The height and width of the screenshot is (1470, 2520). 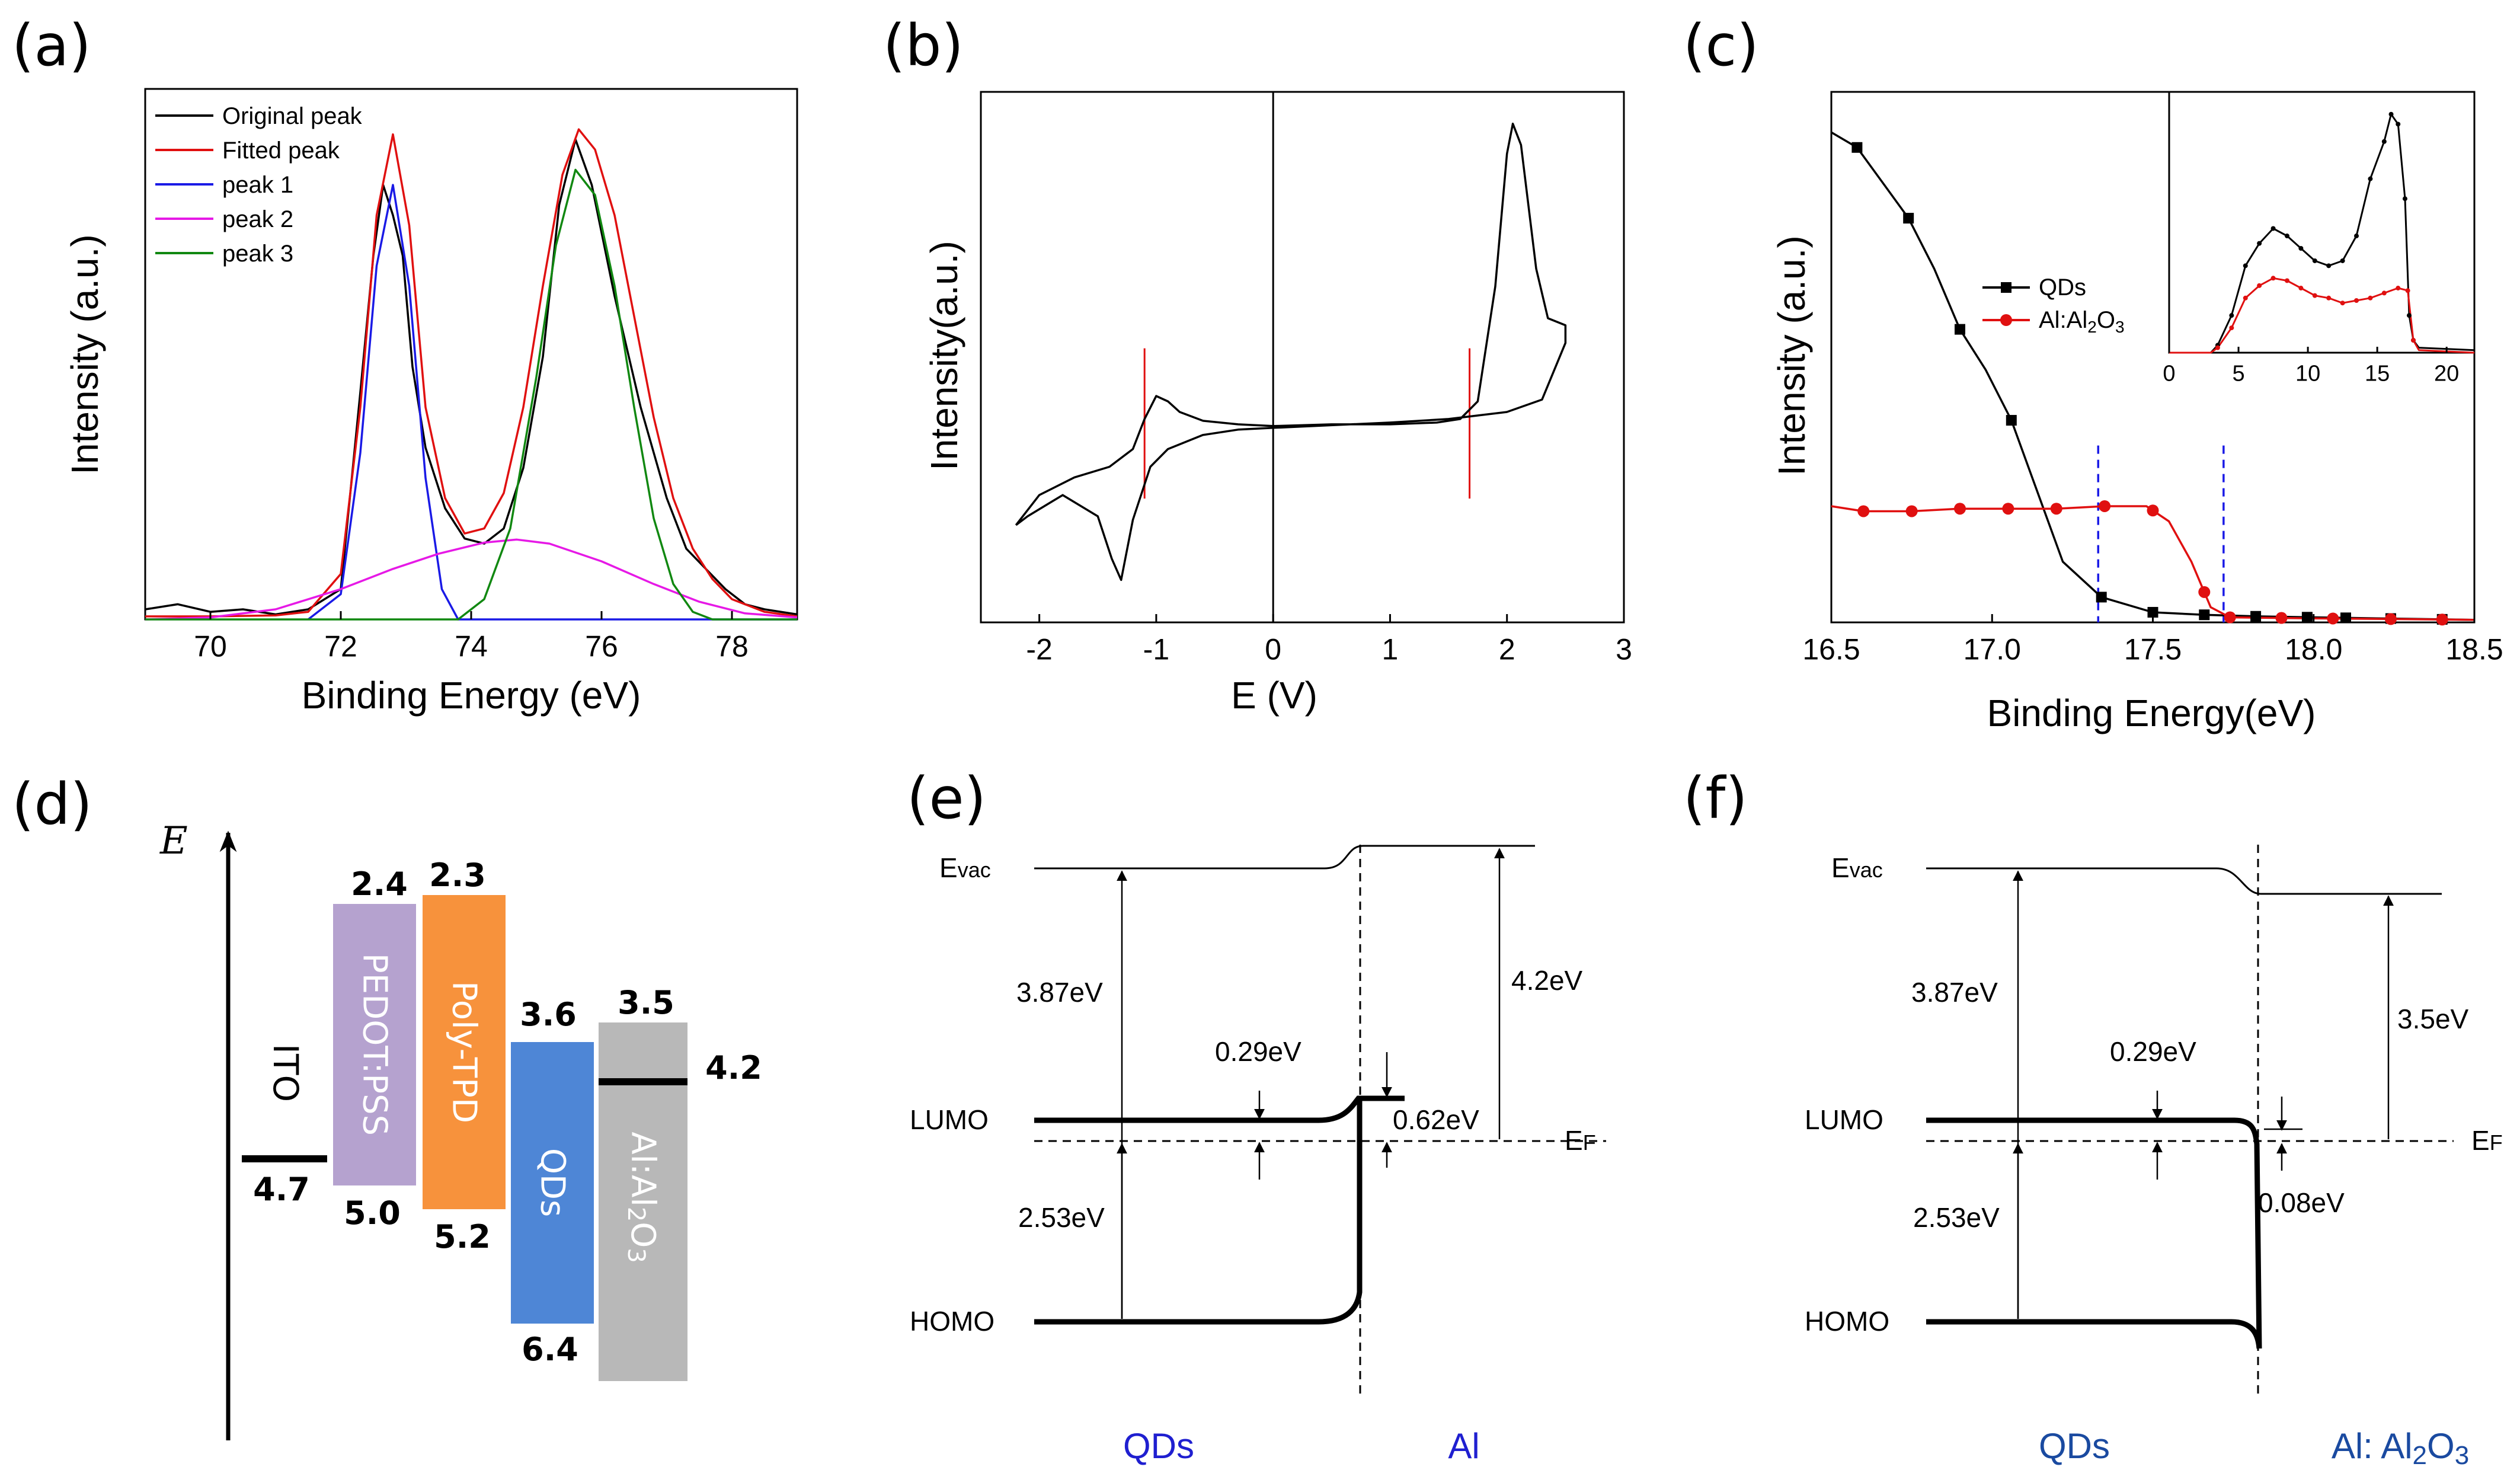 I want to click on x-tick-label-0: 16.5, so click(x=1831, y=650).